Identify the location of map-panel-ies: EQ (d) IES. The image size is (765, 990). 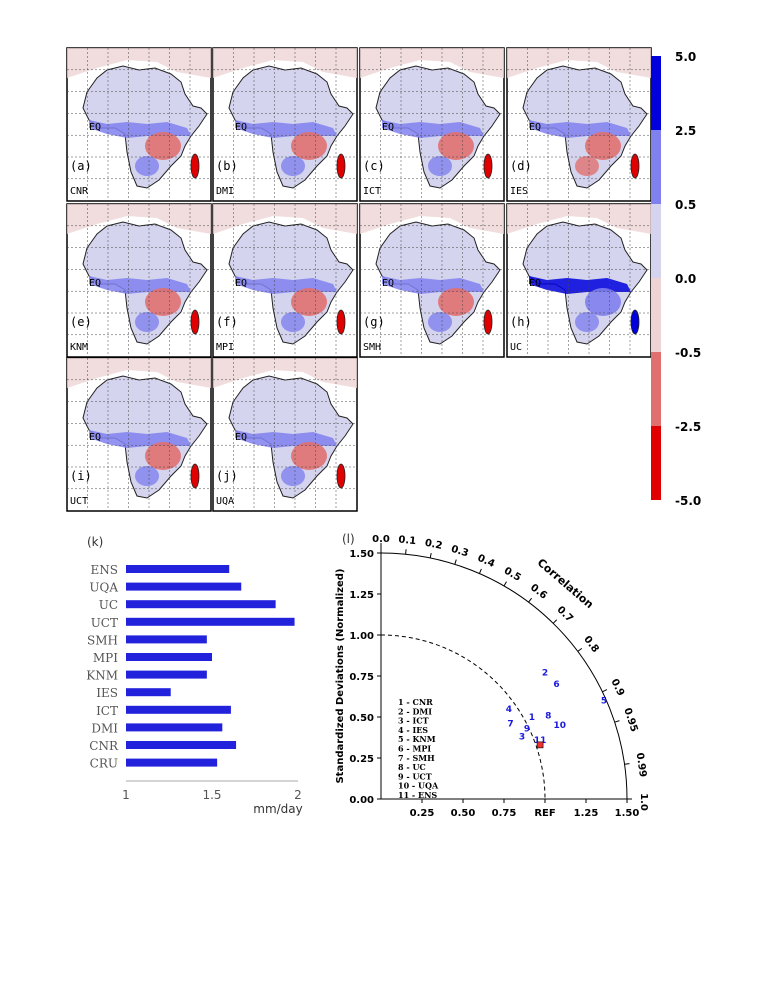
(579, 124).